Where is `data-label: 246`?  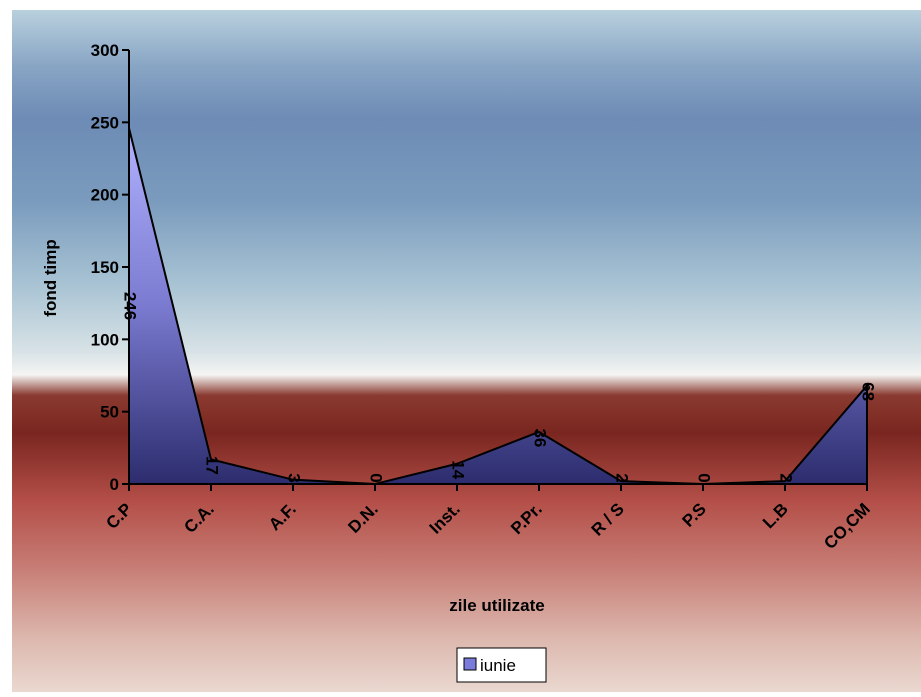
data-label: 246 is located at coordinates (130, 306).